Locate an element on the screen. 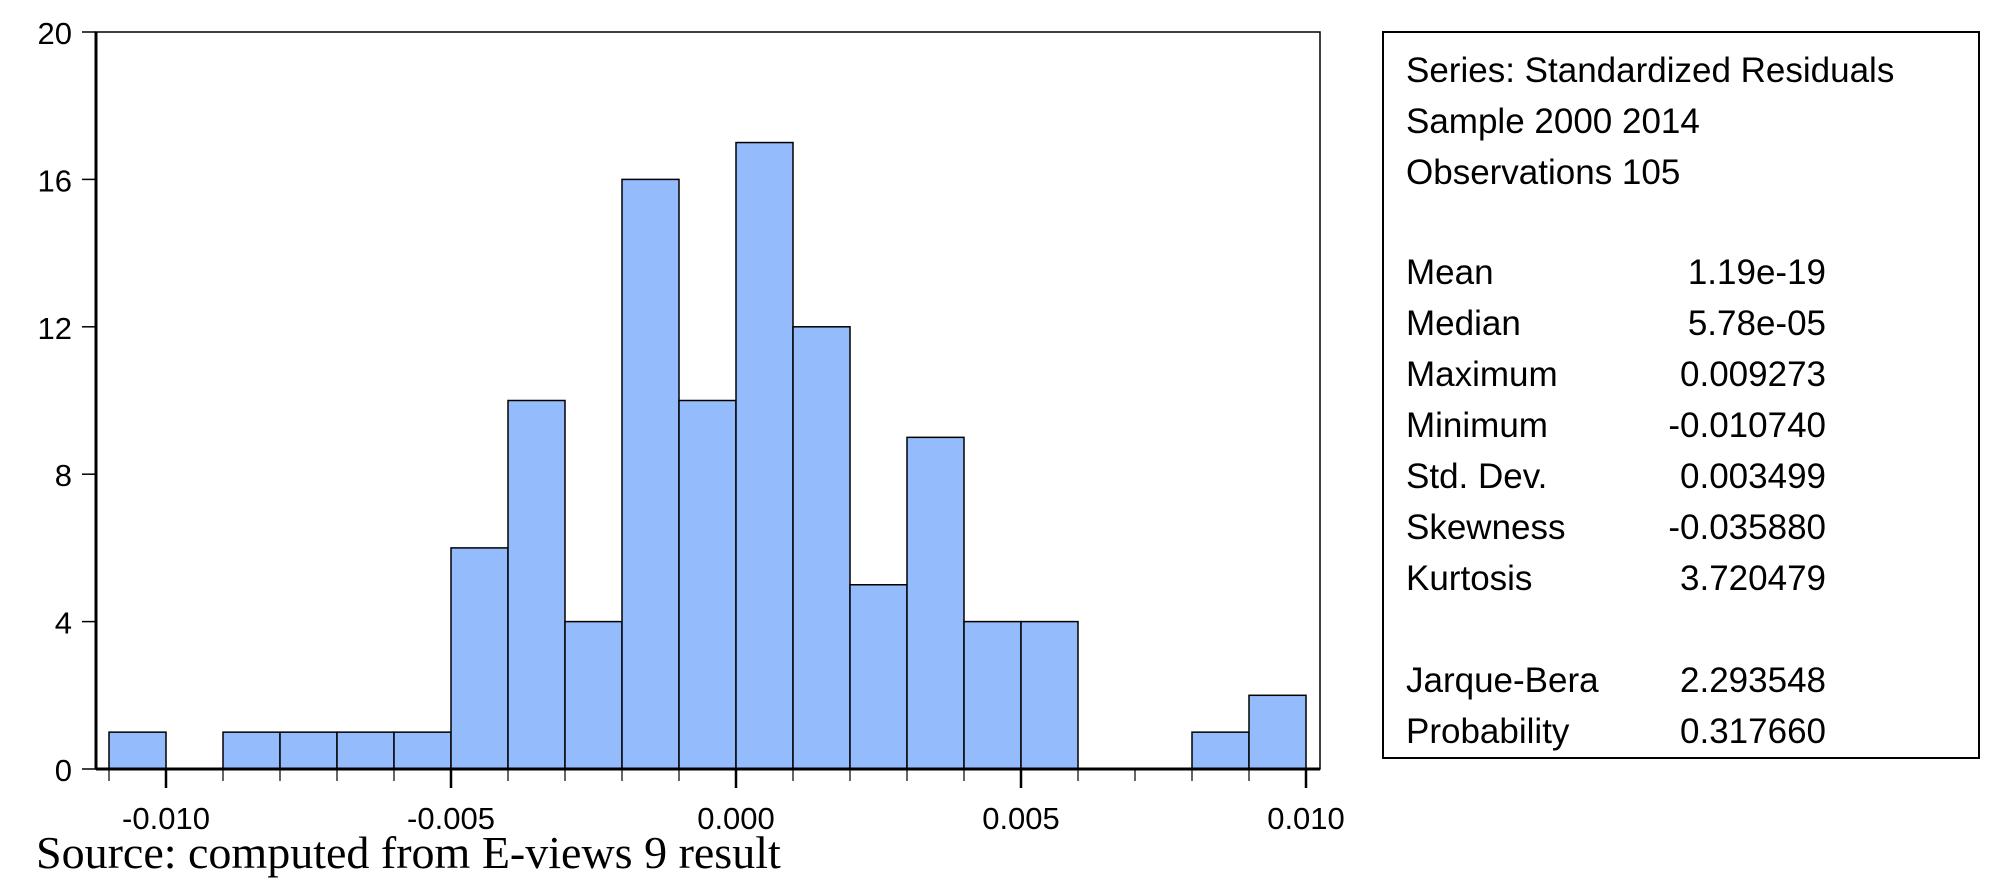  y-tick-label: 12 is located at coordinates (55, 328).